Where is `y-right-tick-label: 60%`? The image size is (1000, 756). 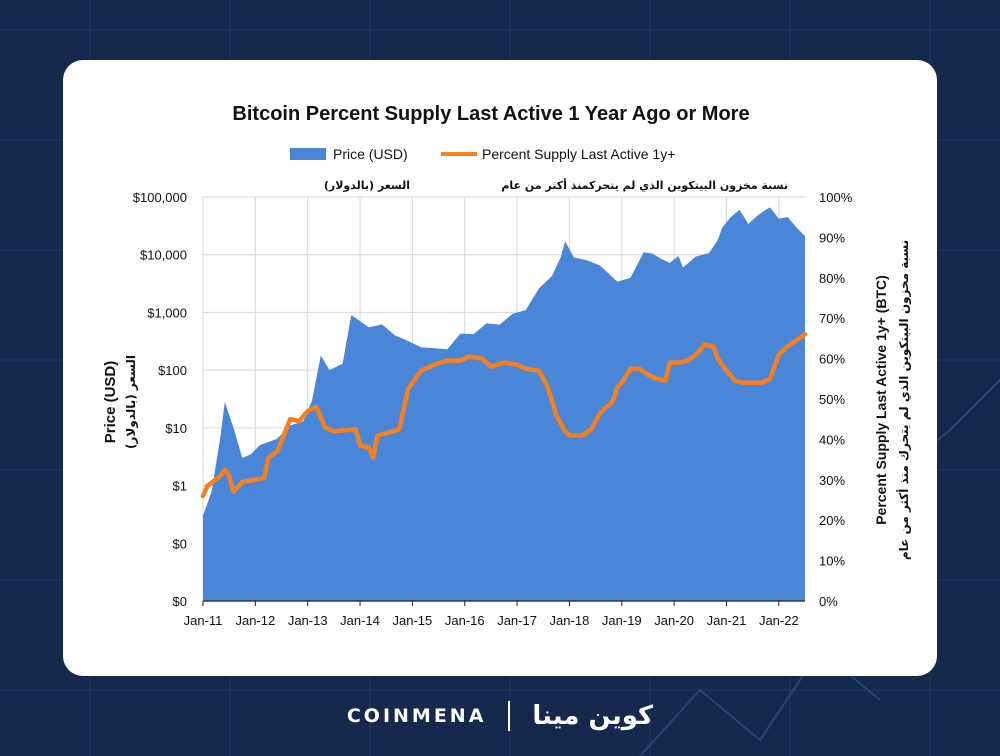
y-right-tick-label: 60% is located at coordinates (832, 359).